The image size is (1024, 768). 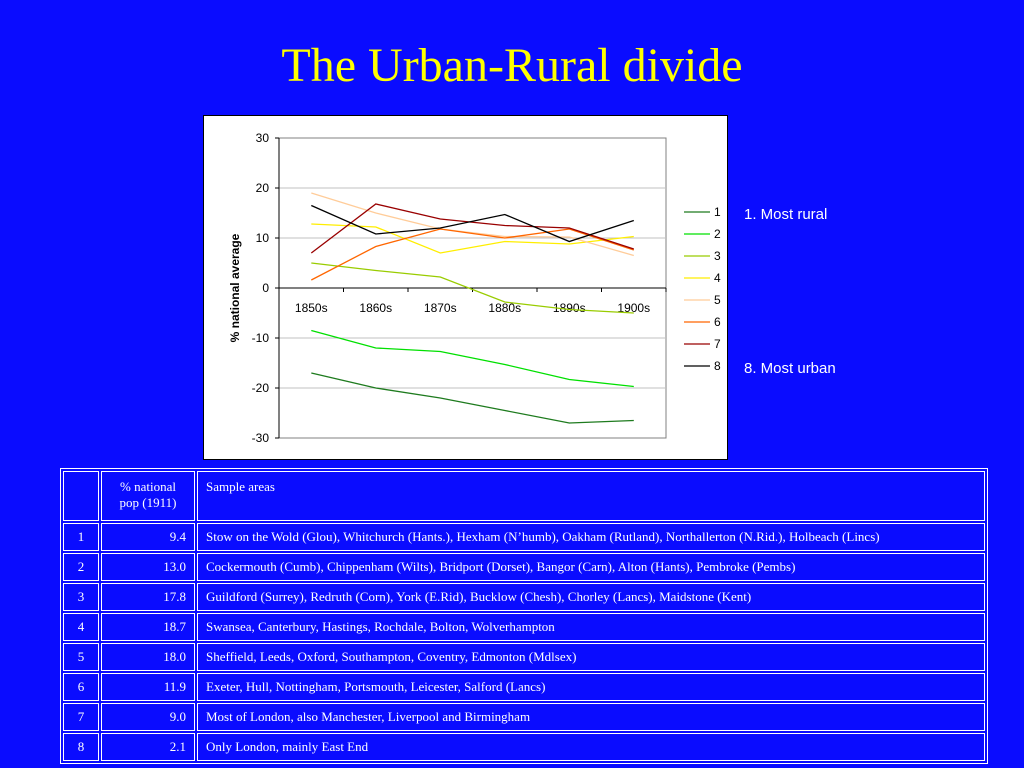 I want to click on x-tick-label: 1880s, so click(x=504, y=308).